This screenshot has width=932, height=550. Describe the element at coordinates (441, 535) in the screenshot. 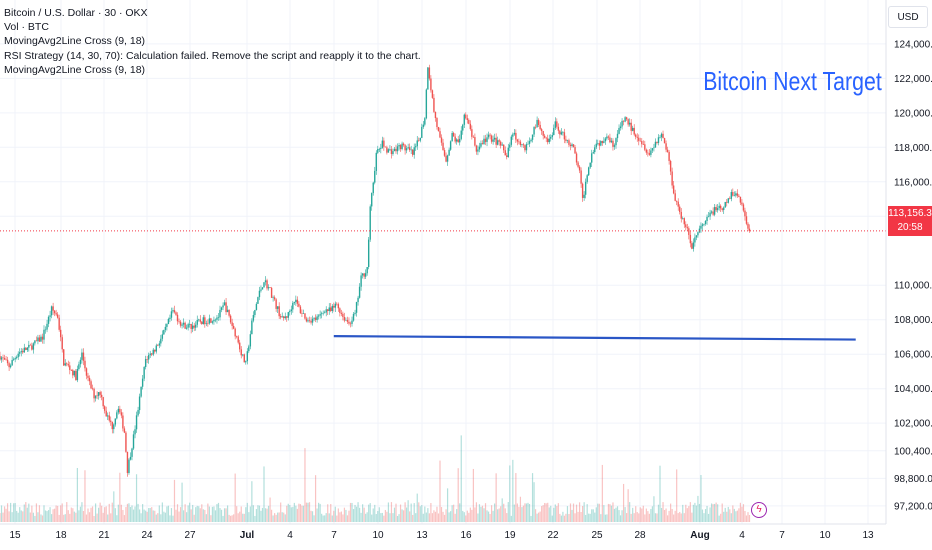

I see `time-axis: 15 18 21 24 27 Jul 4 7 10 13 16 19 22 25 28 Aug 4 7 10 13` at that location.